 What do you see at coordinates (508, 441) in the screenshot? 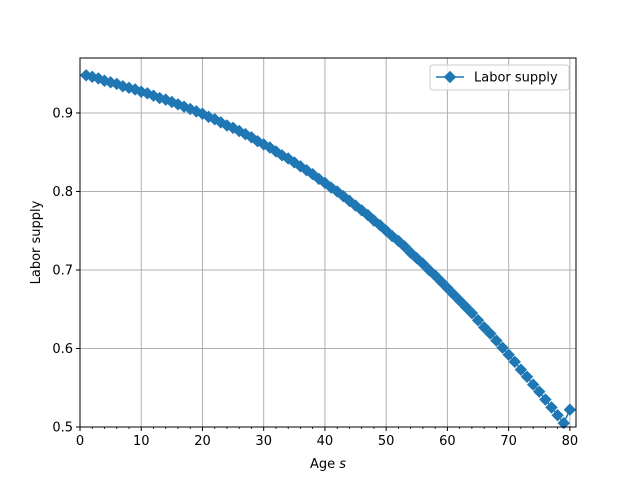
I see `x-tick-label: 70` at bounding box center [508, 441].